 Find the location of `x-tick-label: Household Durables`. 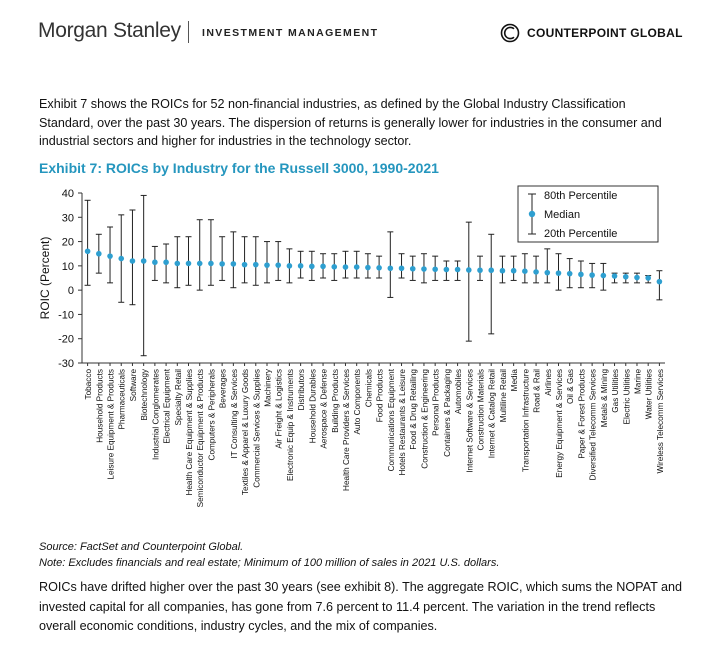

x-tick-label: Household Durables is located at coordinates (312, 406).